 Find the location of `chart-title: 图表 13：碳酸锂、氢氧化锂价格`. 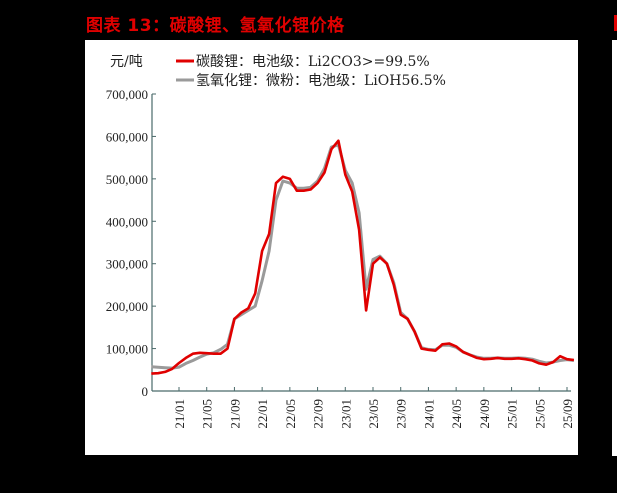

chart-title: 图表 13：碳酸锂、氢氧化锂价格 is located at coordinates (215, 26).